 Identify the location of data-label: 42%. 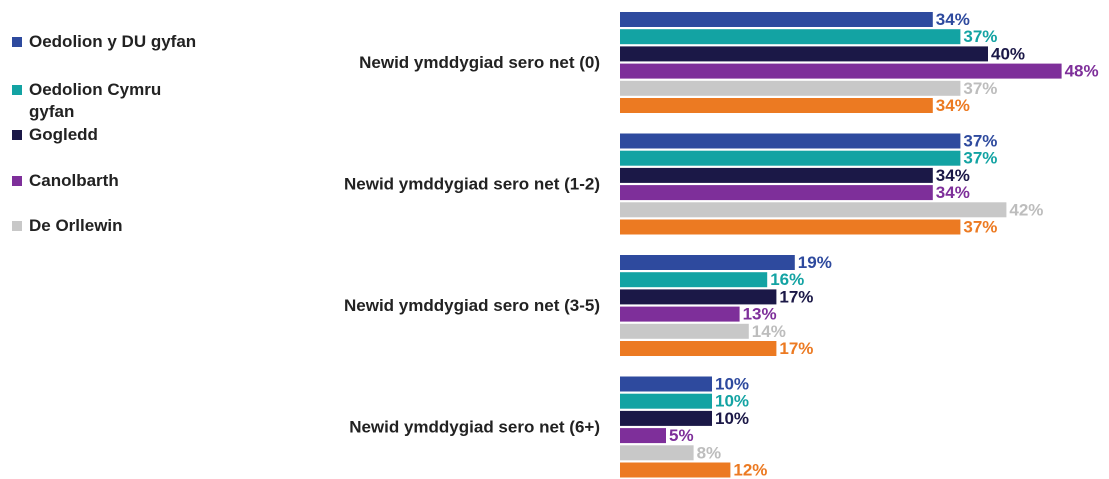
(1026, 209).